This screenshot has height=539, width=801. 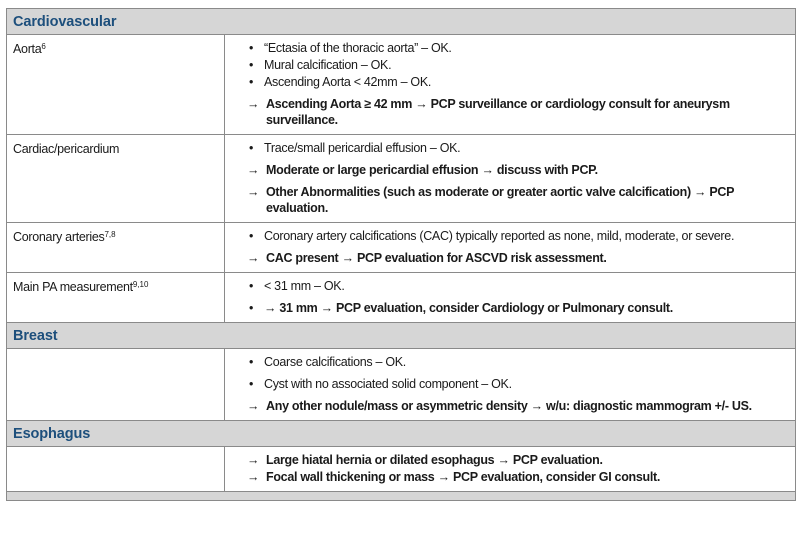 I want to click on section-header: Breast, so click(x=401, y=335).